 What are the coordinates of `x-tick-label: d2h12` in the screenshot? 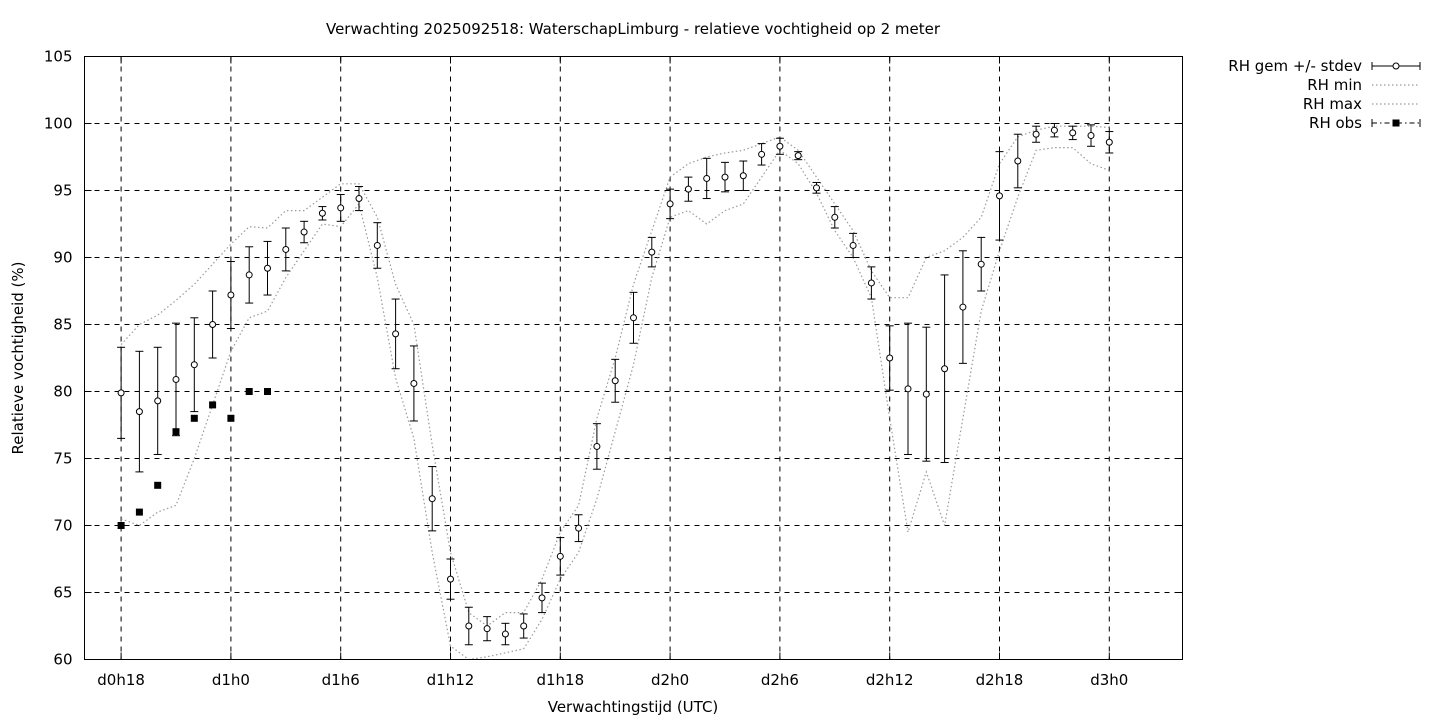 It's located at (890, 680).